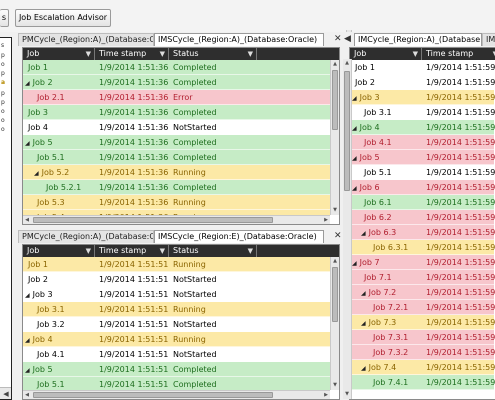 This screenshot has width=495, height=400. What do you see at coordinates (176, 354) in the screenshot?
I see `table-row: Job 4.1 1/9/2014 1:51:51 PM NotStarted` at bounding box center [176, 354].